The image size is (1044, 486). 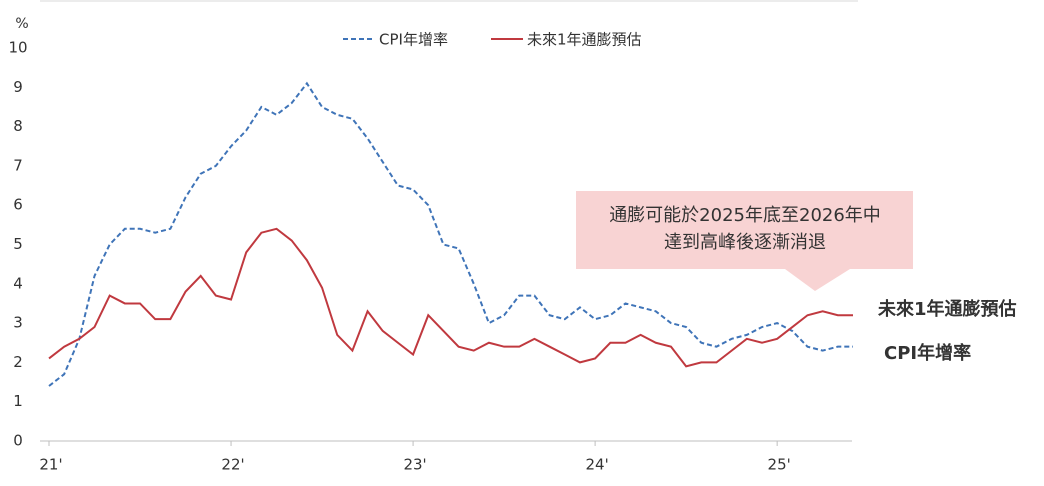 I want to click on y-tick-label: 0, so click(x=18, y=441).